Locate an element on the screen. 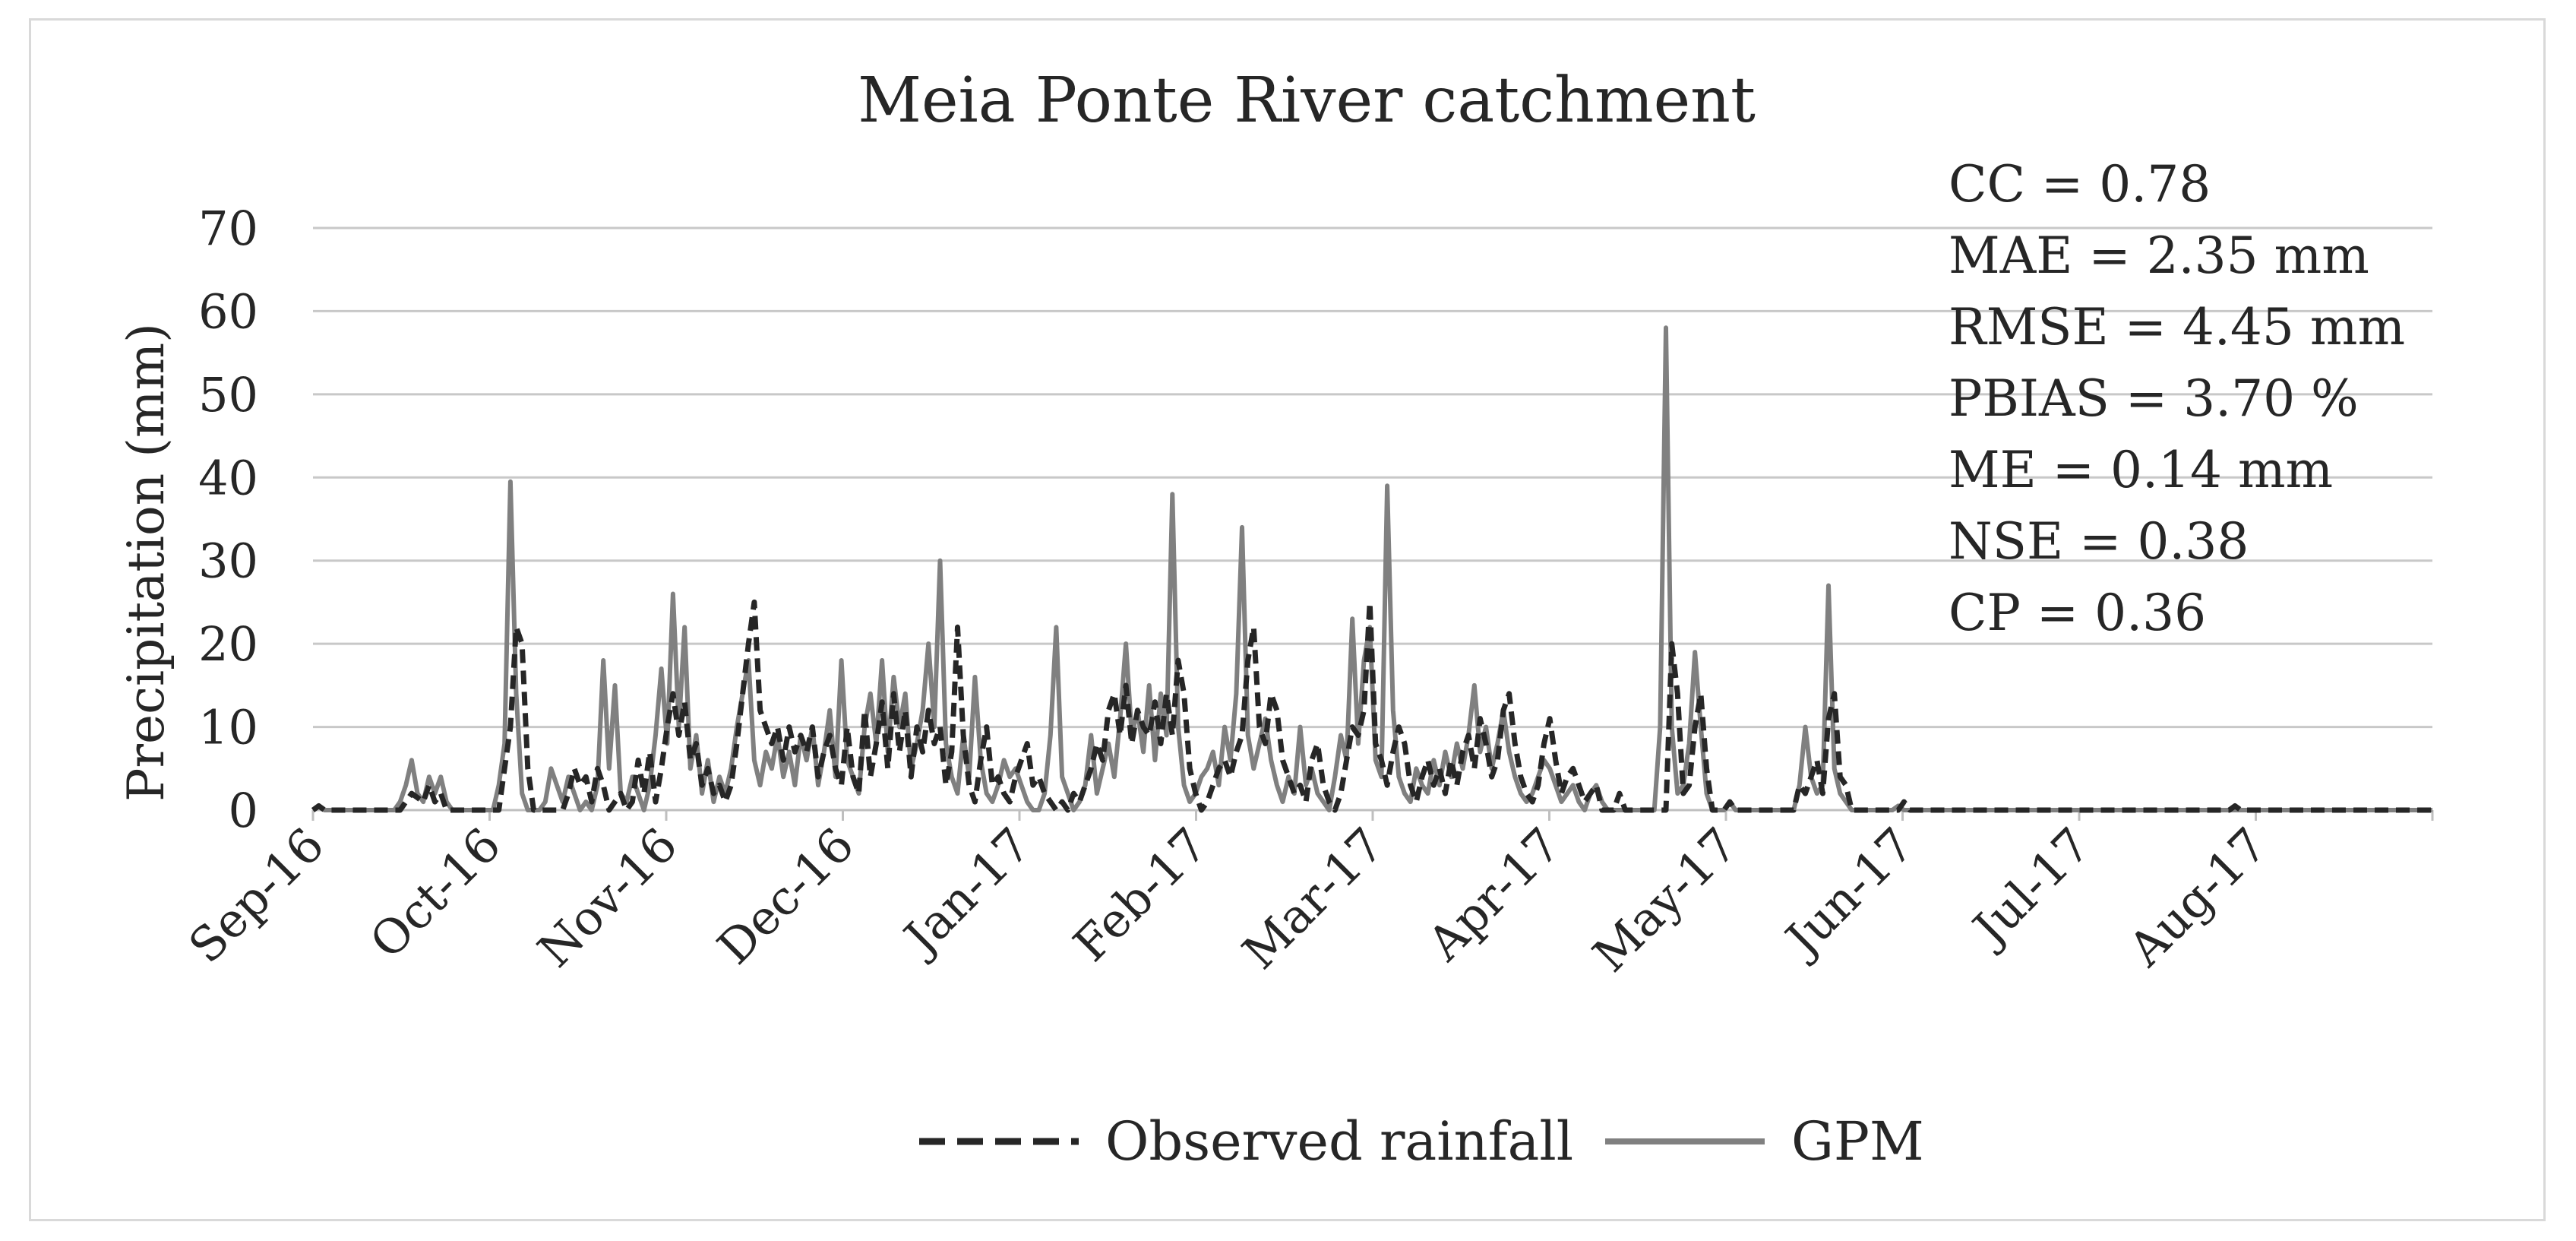  x-tick-label: Feb-17 is located at coordinates (1140, 894).